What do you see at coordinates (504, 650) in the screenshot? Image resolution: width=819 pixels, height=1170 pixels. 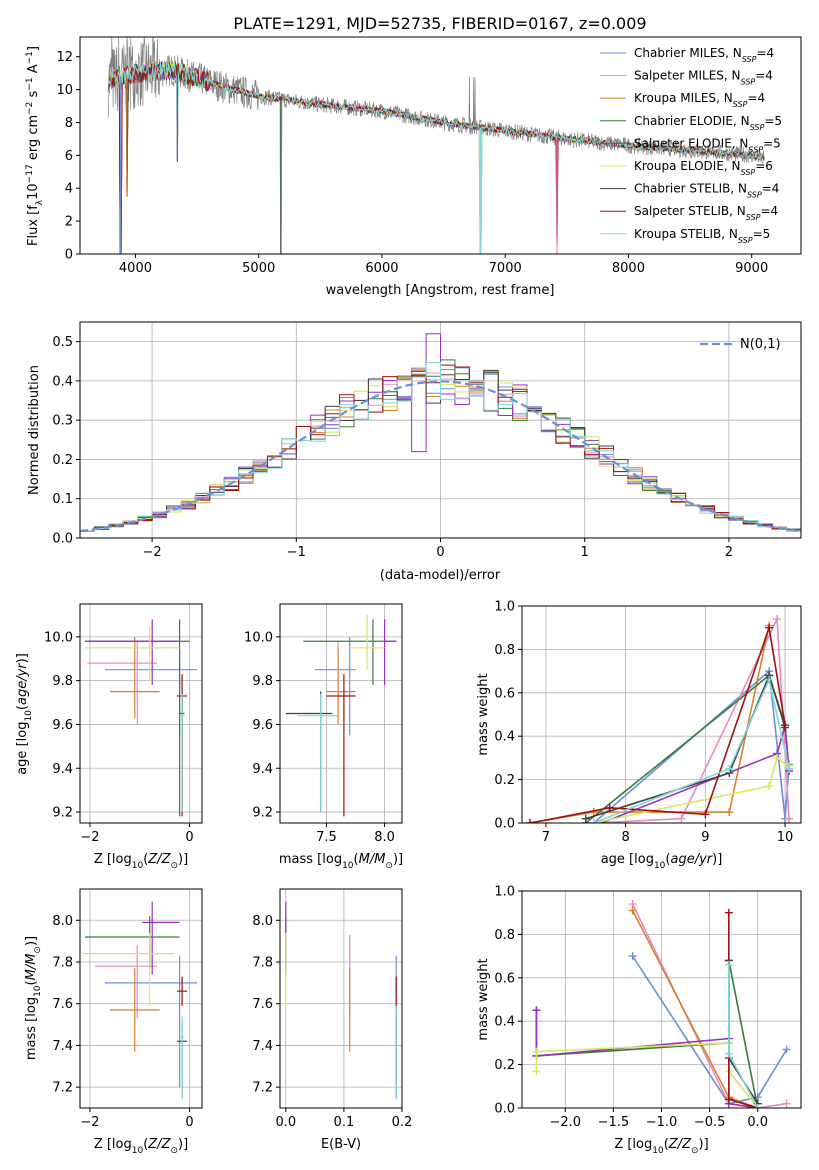 I see `y-tick-label: 0.8` at bounding box center [504, 650].